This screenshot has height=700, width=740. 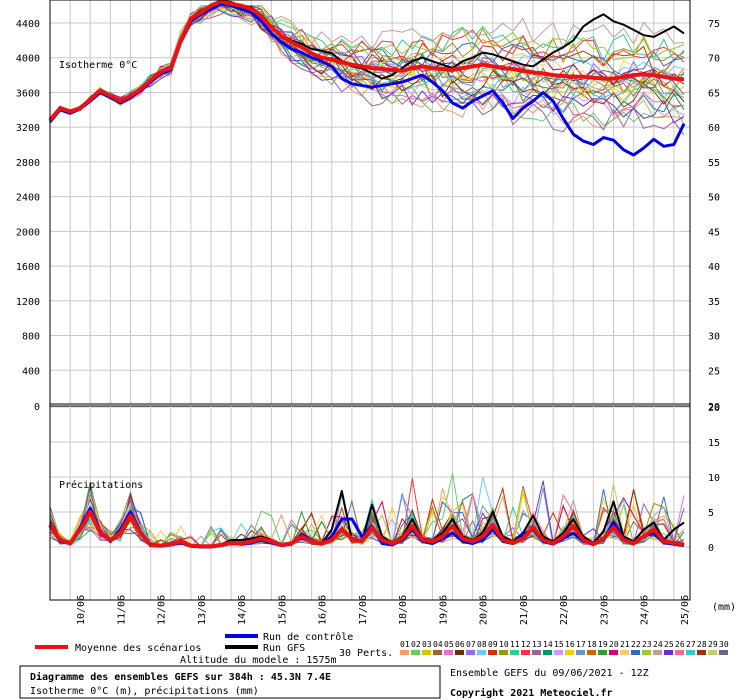 What do you see at coordinates (711, 548) in the screenshot?
I see `precip-right-tick-label: 0` at bounding box center [711, 548].